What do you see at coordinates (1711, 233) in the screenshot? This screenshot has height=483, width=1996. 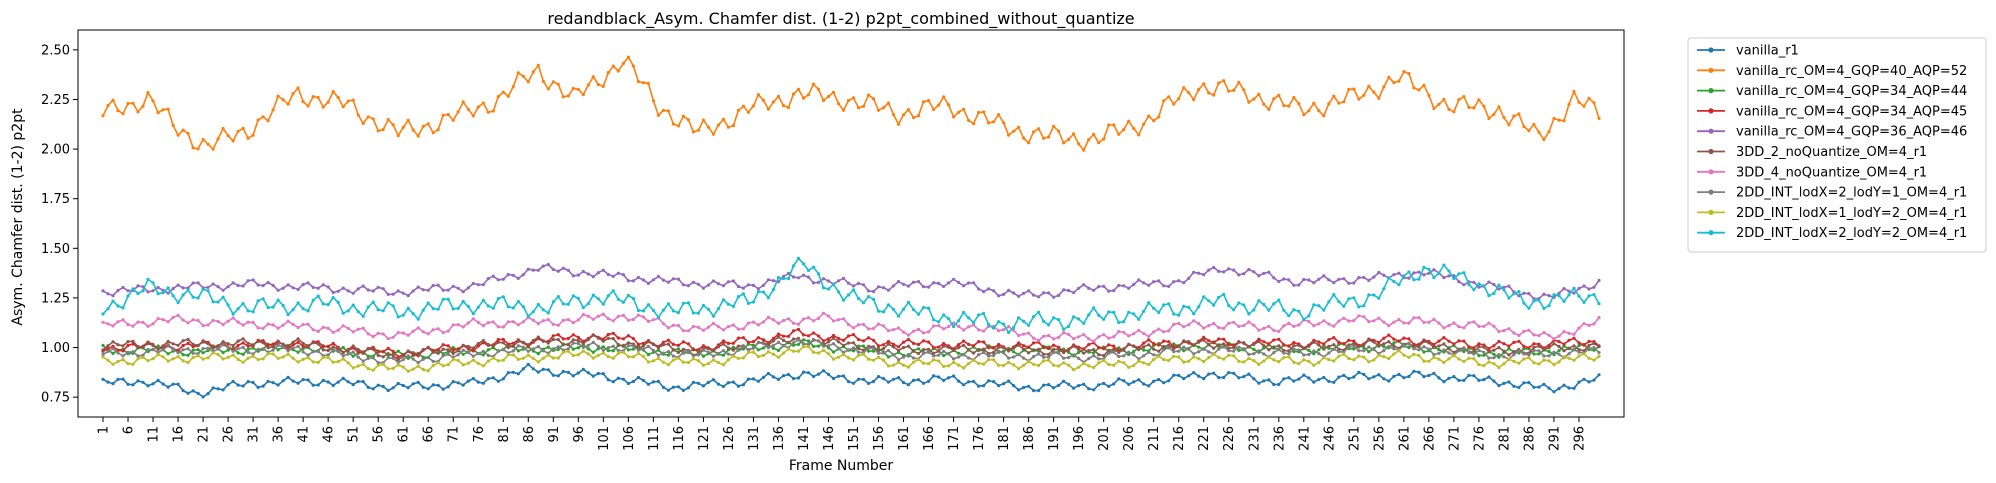 I see `legend-marker` at bounding box center [1711, 233].